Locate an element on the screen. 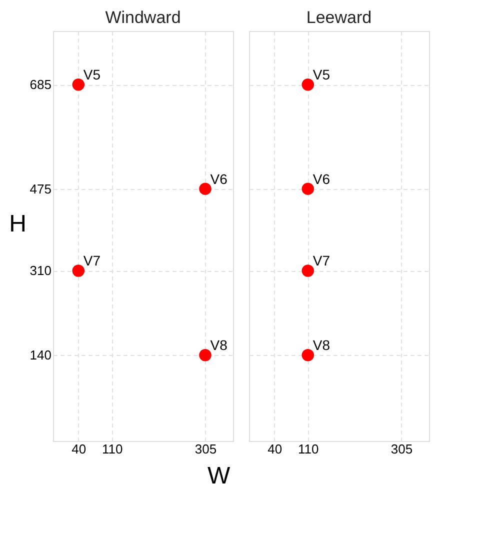  y-tick-label: 685 is located at coordinates (41, 84).